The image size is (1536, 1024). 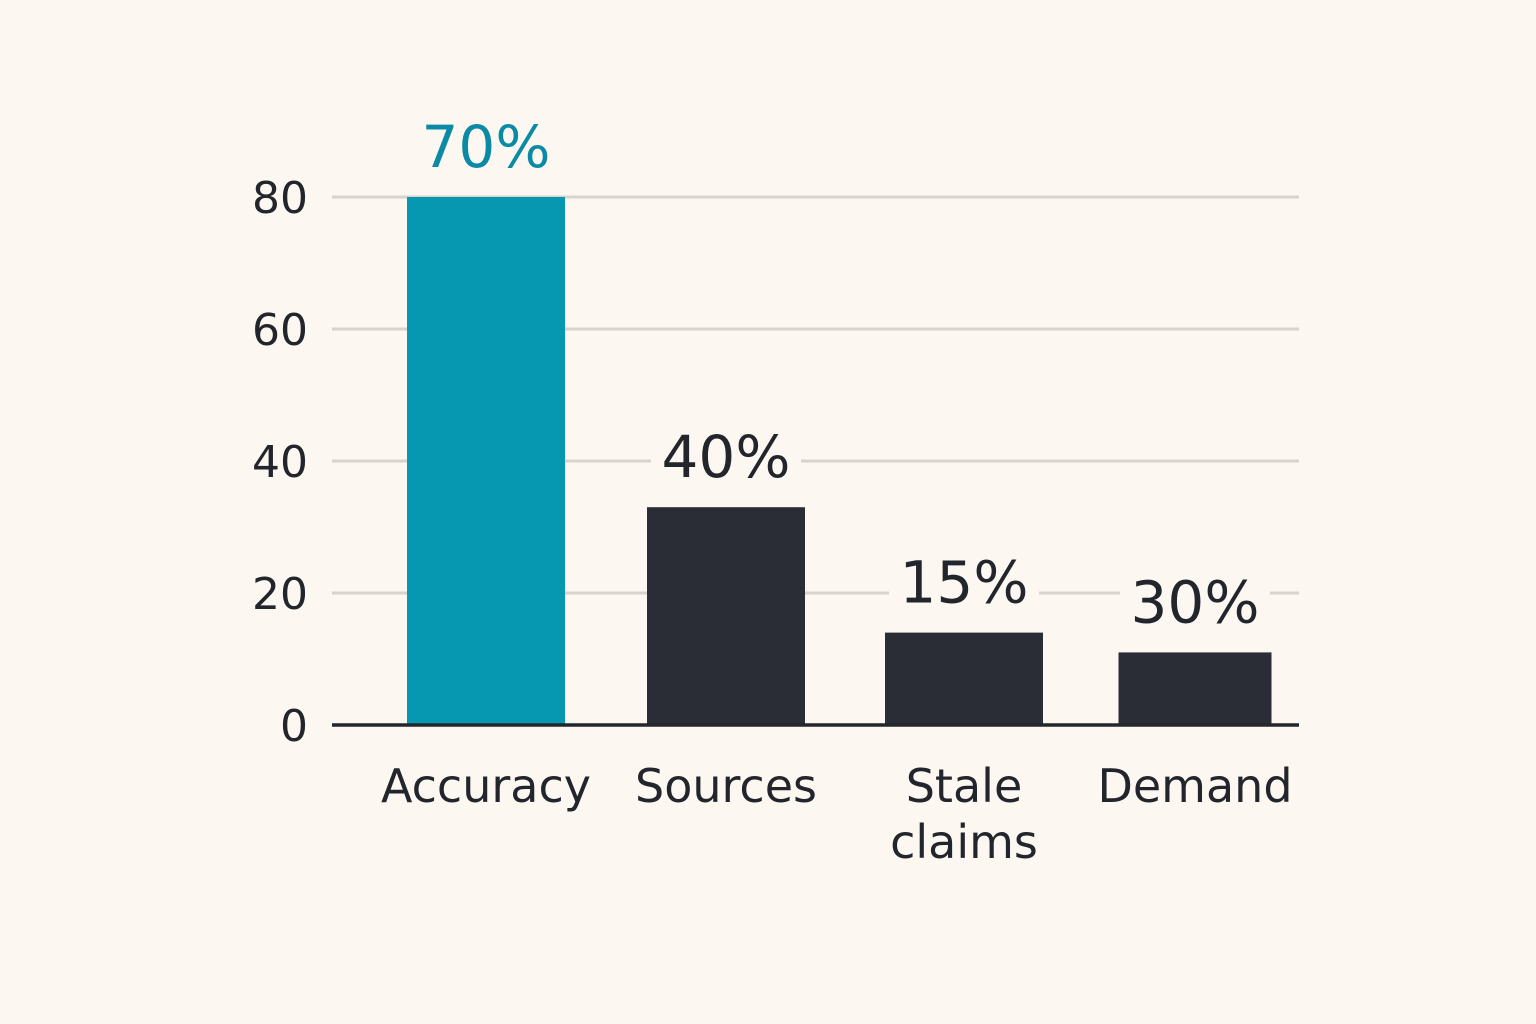 I want to click on x-category-label: Accuracy, so click(x=486, y=786).